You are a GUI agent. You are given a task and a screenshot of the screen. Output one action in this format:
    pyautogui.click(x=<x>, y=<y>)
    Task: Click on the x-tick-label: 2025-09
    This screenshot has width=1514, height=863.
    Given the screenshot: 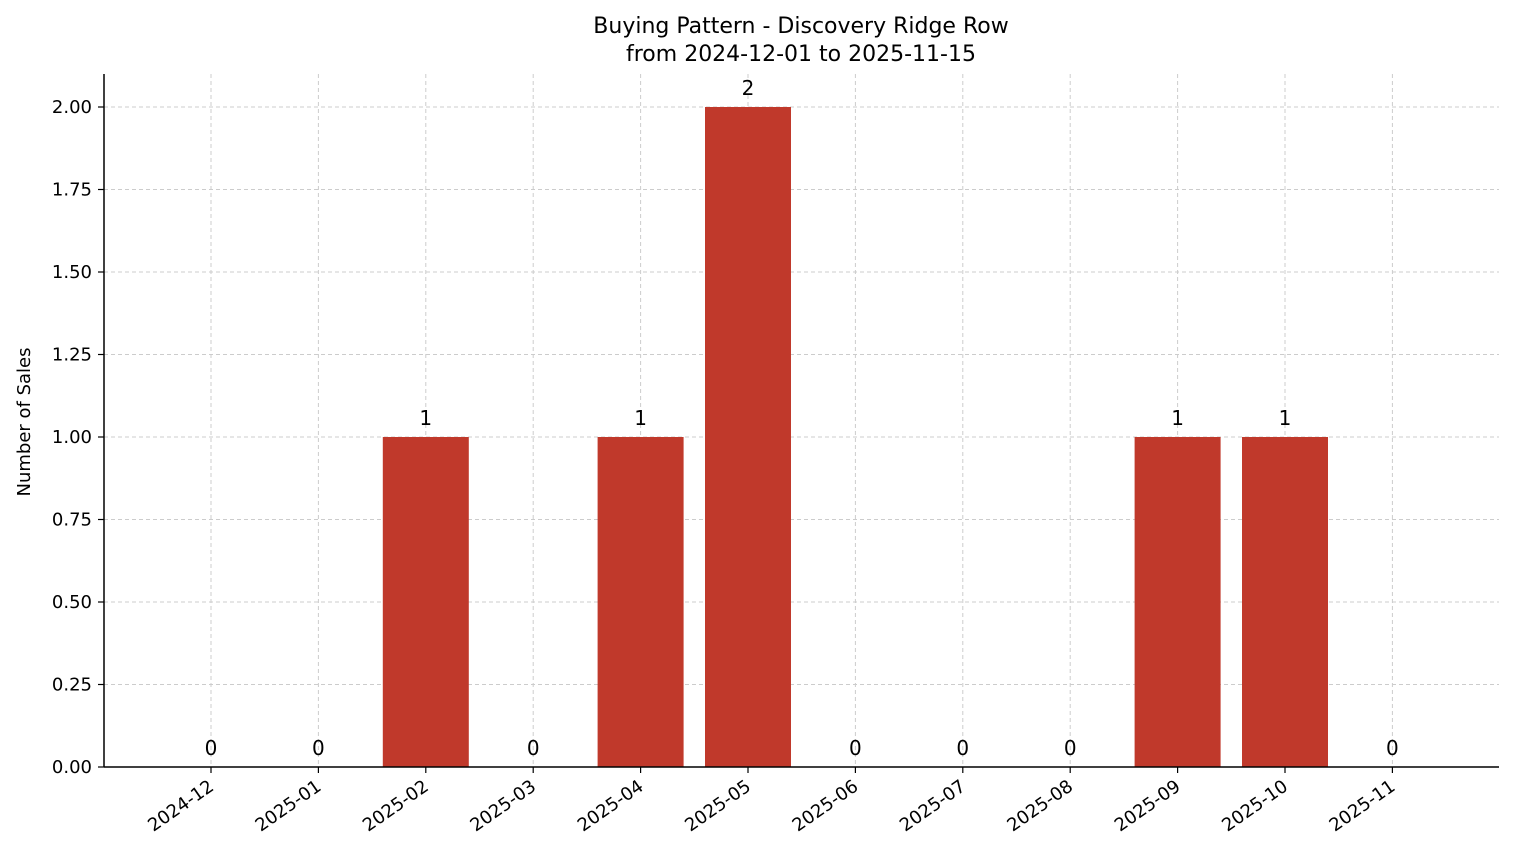 What is the action you would take?
    pyautogui.click(x=1148, y=806)
    